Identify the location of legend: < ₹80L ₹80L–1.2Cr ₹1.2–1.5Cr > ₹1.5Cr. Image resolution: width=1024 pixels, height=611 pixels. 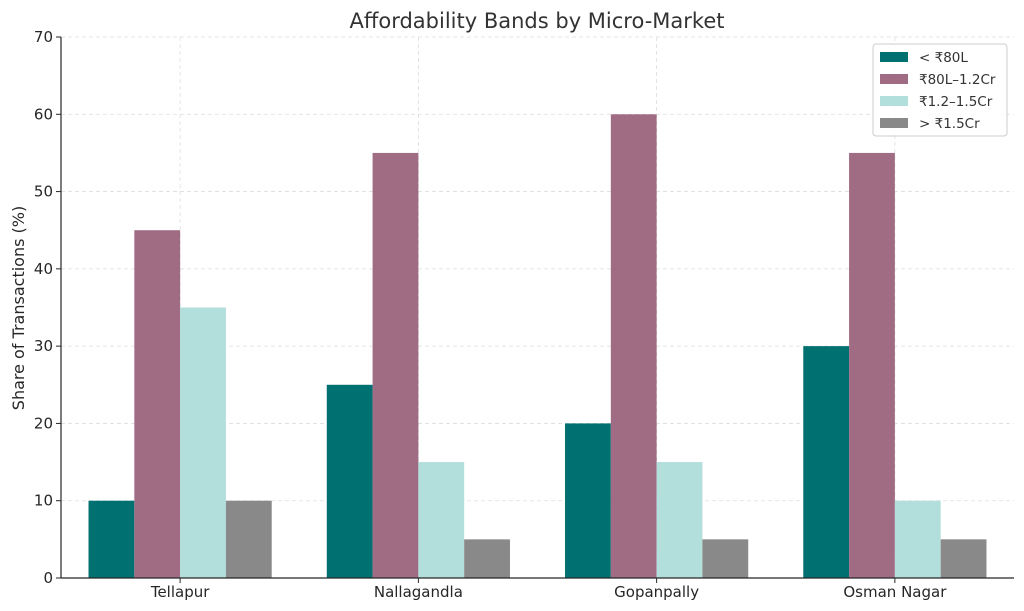
(940, 90).